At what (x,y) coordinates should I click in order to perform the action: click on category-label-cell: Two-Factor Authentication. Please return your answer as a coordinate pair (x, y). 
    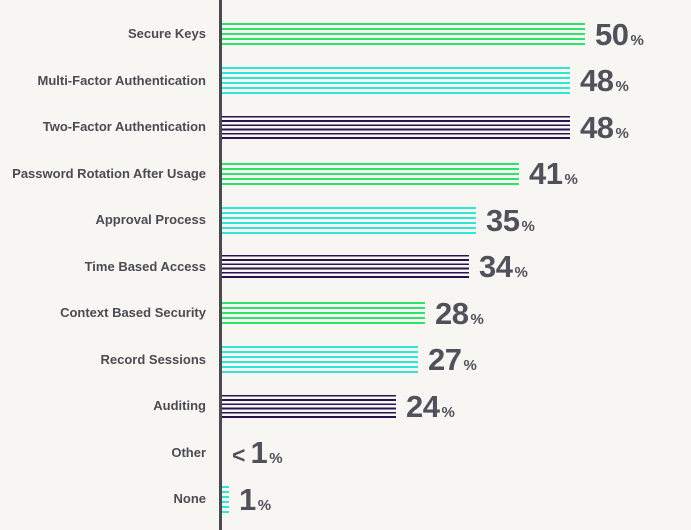
    Looking at the image, I should click on (109, 127).